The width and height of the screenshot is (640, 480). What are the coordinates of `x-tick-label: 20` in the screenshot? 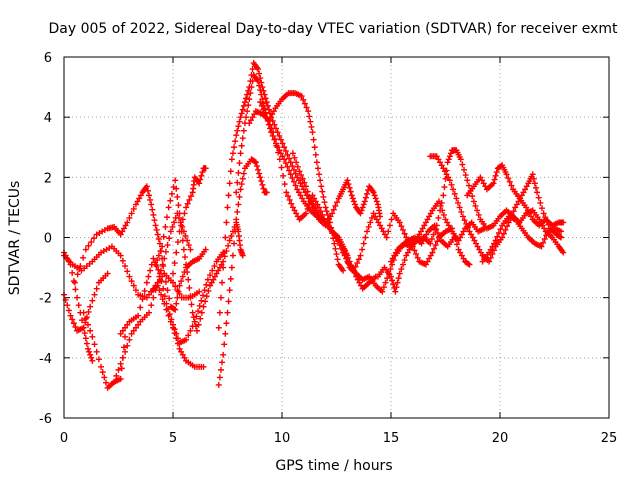 It's located at (500, 438).